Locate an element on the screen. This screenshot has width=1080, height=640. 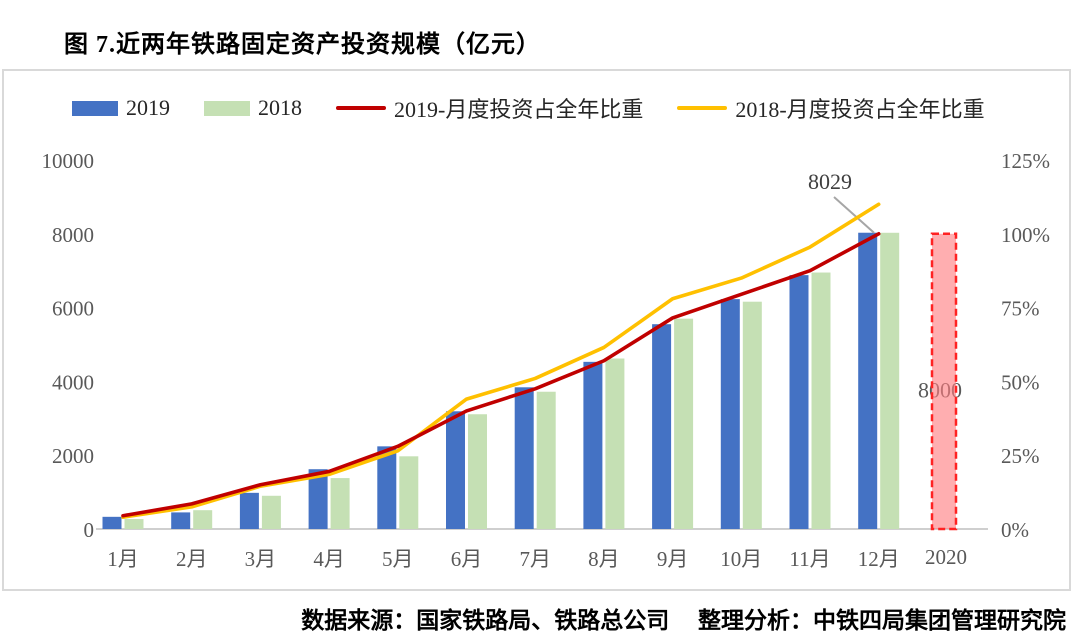
bar-2019-3月 is located at coordinates (249, 510).